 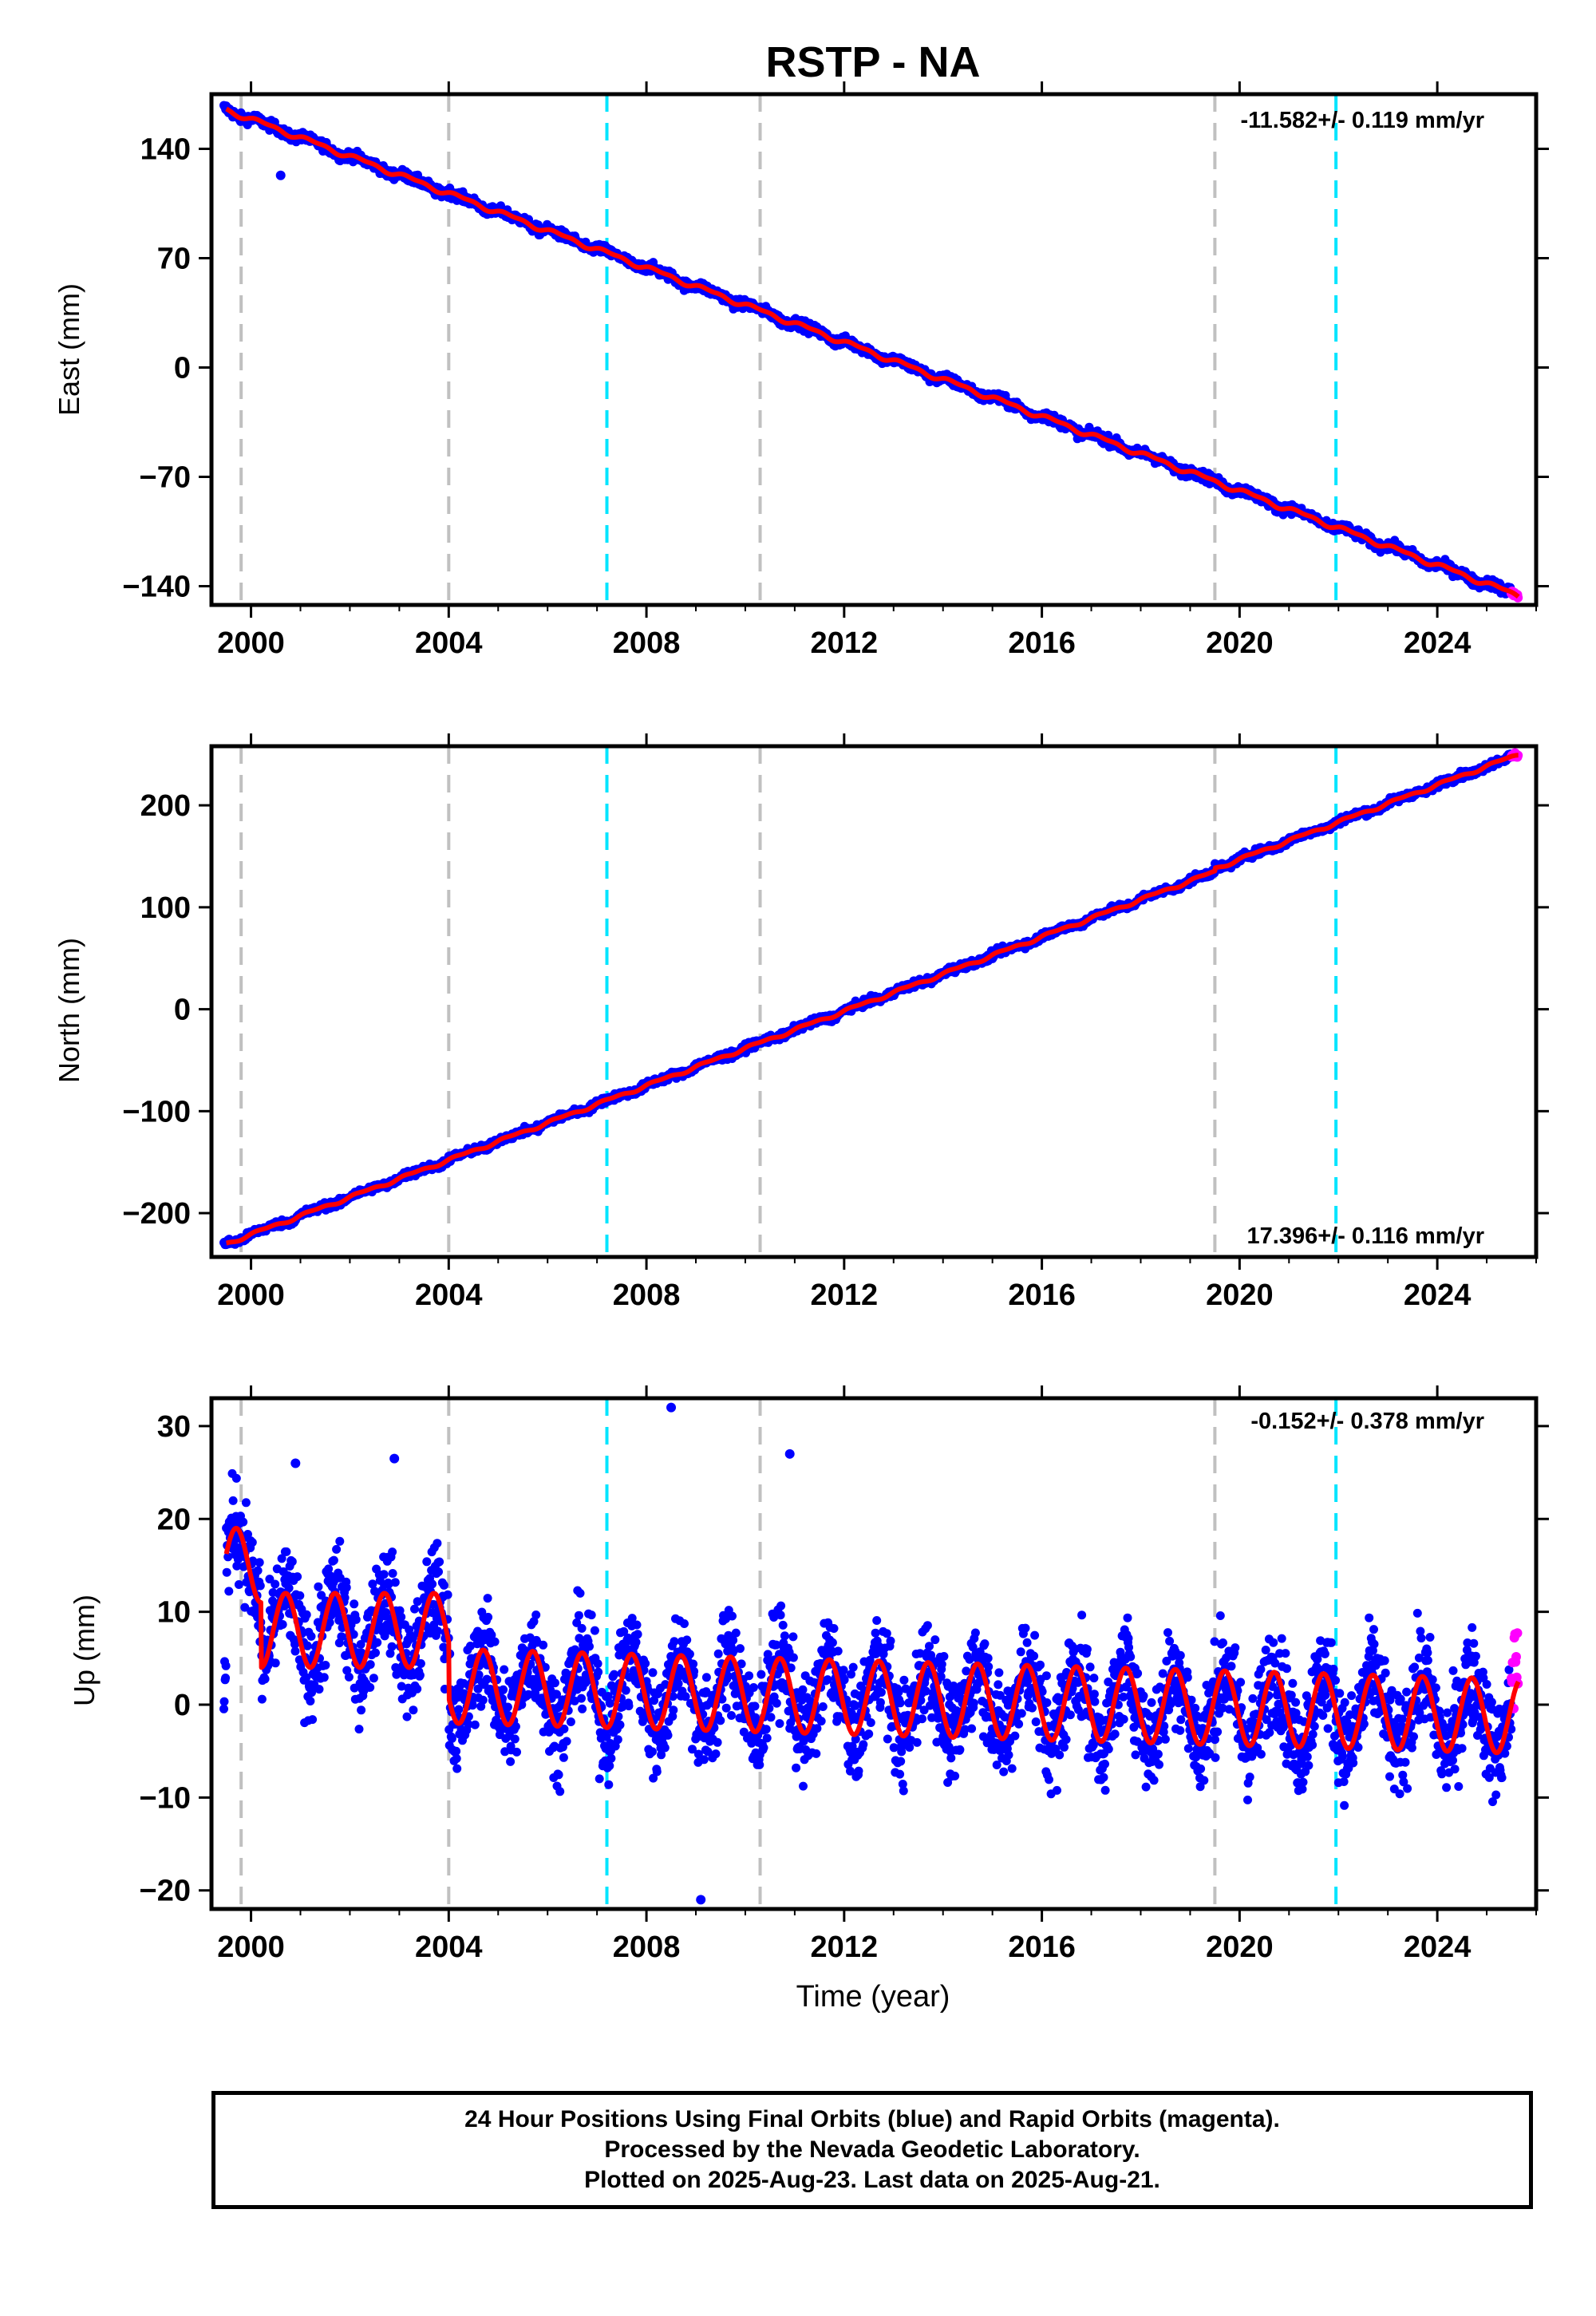 What do you see at coordinates (165, 806) in the screenshot?
I see `north-y-tick-label: 200` at bounding box center [165, 806].